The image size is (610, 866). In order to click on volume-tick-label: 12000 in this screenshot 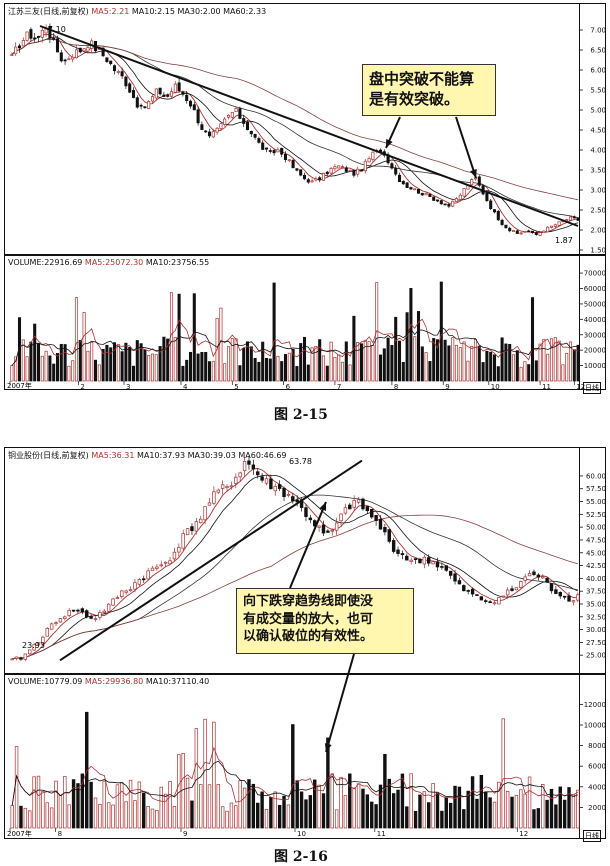, I will do `click(595, 705)`.